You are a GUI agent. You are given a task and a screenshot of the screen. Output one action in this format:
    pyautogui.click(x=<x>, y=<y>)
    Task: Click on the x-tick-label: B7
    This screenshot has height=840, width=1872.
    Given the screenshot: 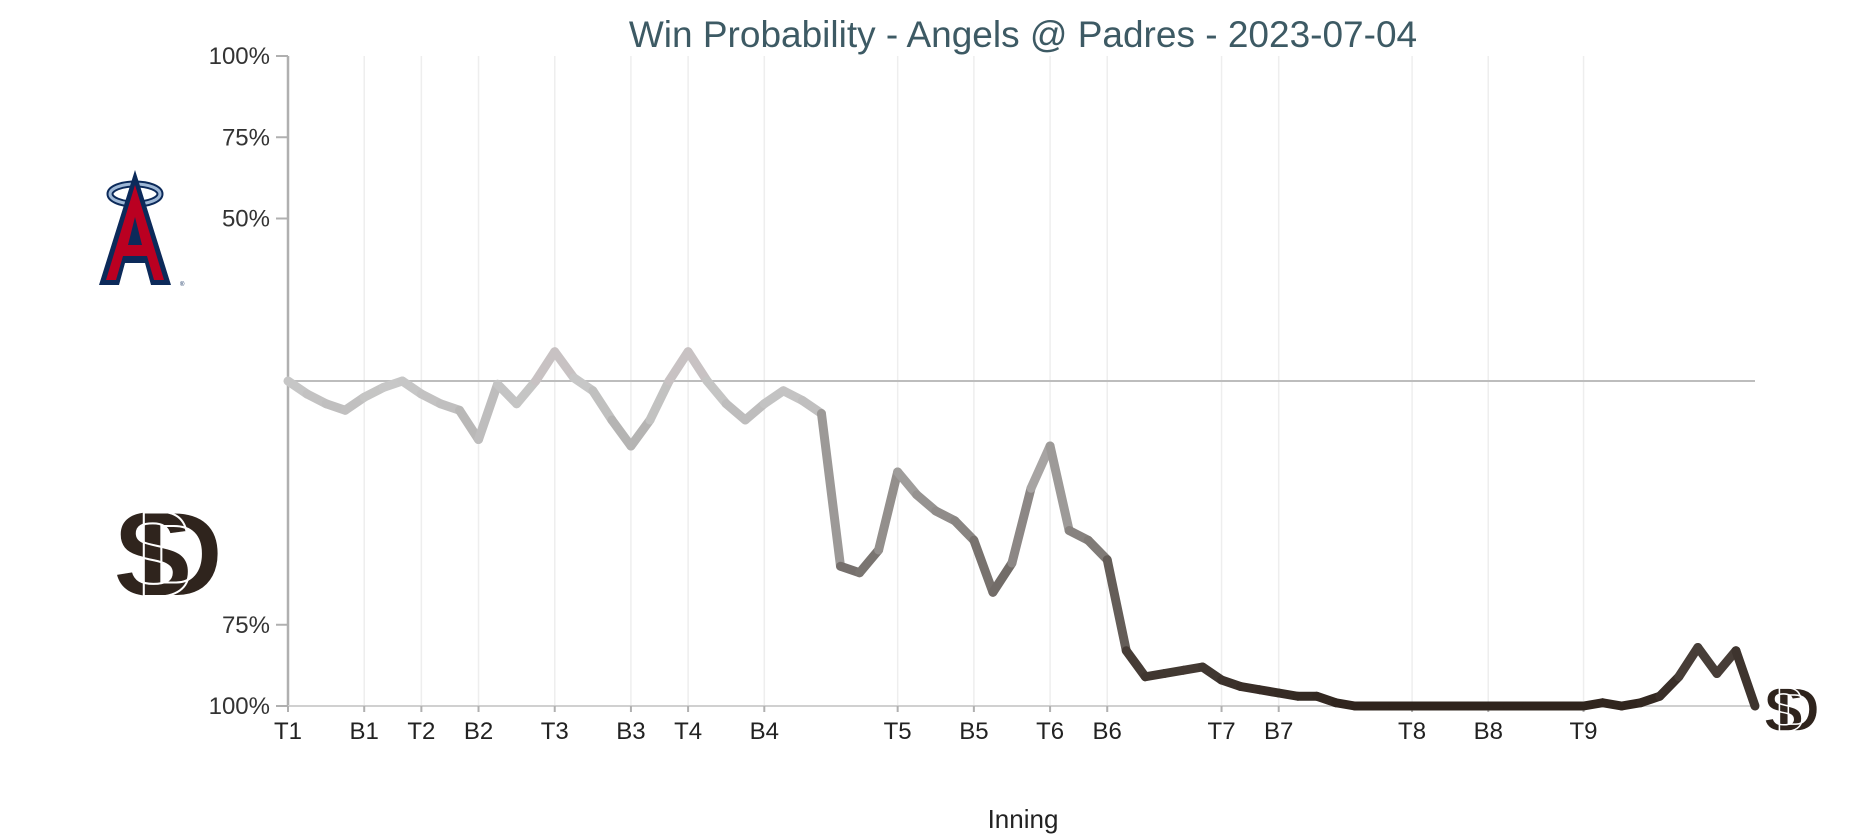 What is the action you would take?
    pyautogui.click(x=1278, y=731)
    